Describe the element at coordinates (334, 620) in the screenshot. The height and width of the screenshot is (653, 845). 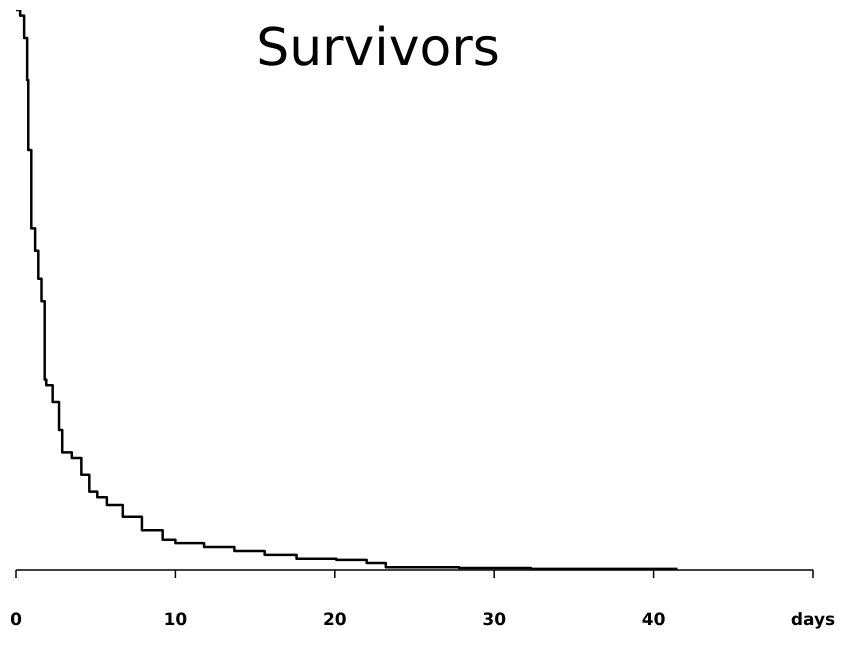
I see `x-tick-label: 20` at that location.